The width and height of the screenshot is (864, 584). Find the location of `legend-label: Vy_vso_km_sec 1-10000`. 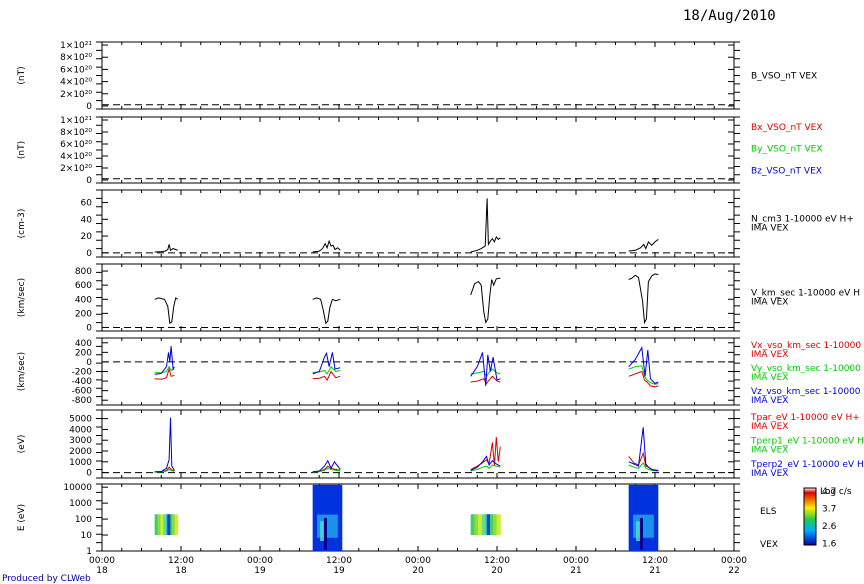

legend-label: Vy_vso_km_sec 1-10000 is located at coordinates (806, 369).